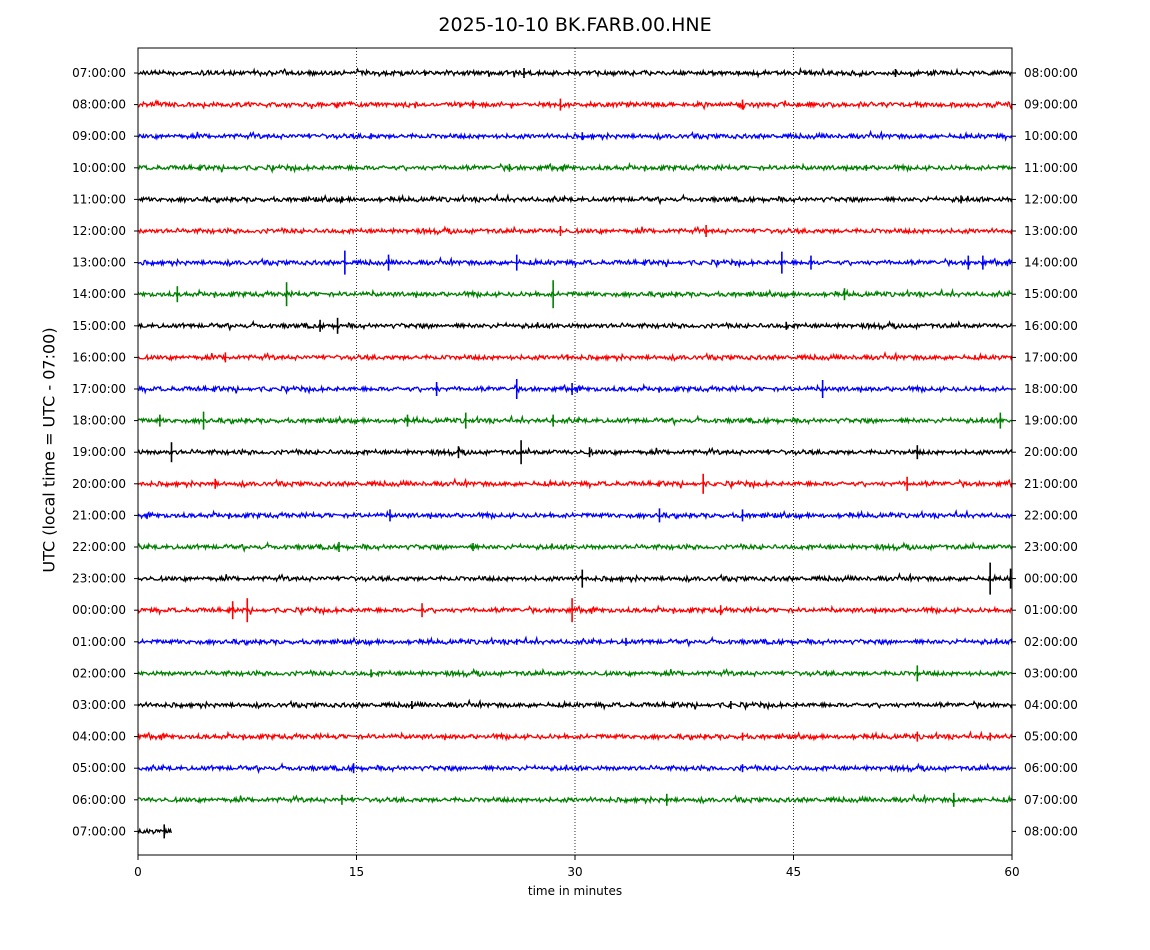  Describe the element at coordinates (99, 73) in the screenshot. I see `left-tick-label-0: 07:00:00` at that location.